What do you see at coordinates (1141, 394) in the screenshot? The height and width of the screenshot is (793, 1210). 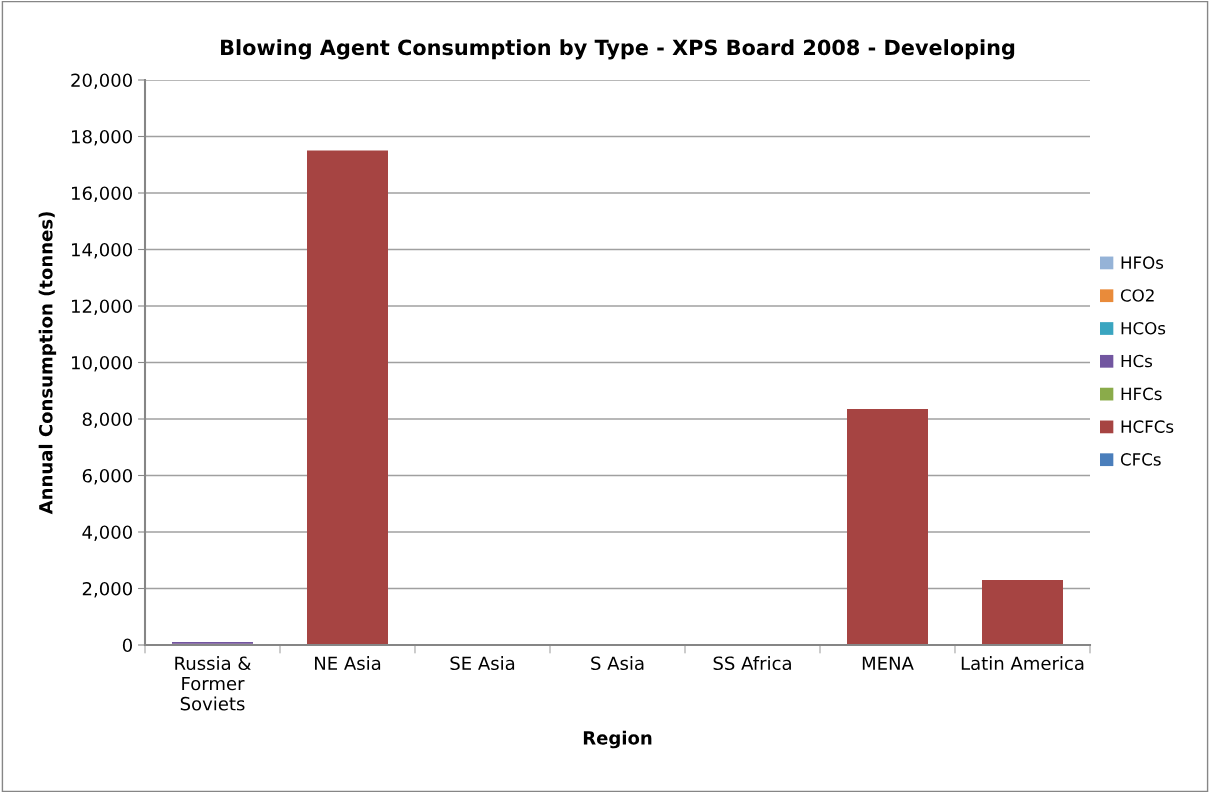 I see `legend-label: HFCs` at bounding box center [1141, 394].